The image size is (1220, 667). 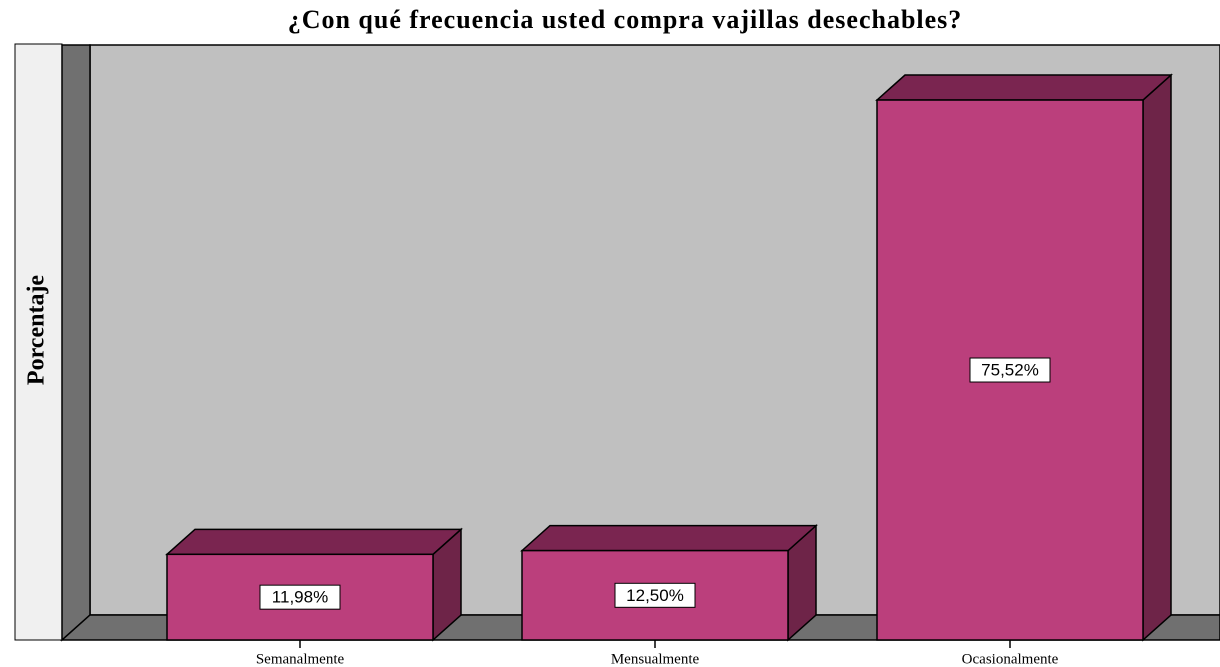 What do you see at coordinates (76, 343) in the screenshot?
I see `side-wall` at bounding box center [76, 343].